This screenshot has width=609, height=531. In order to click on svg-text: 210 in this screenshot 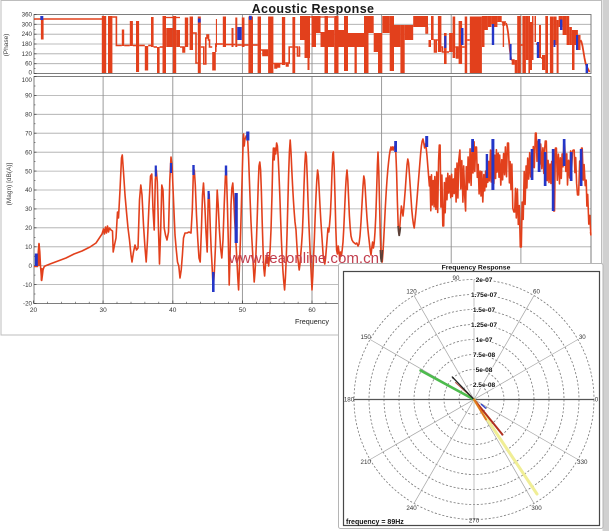, I will do `click(366, 462)`.